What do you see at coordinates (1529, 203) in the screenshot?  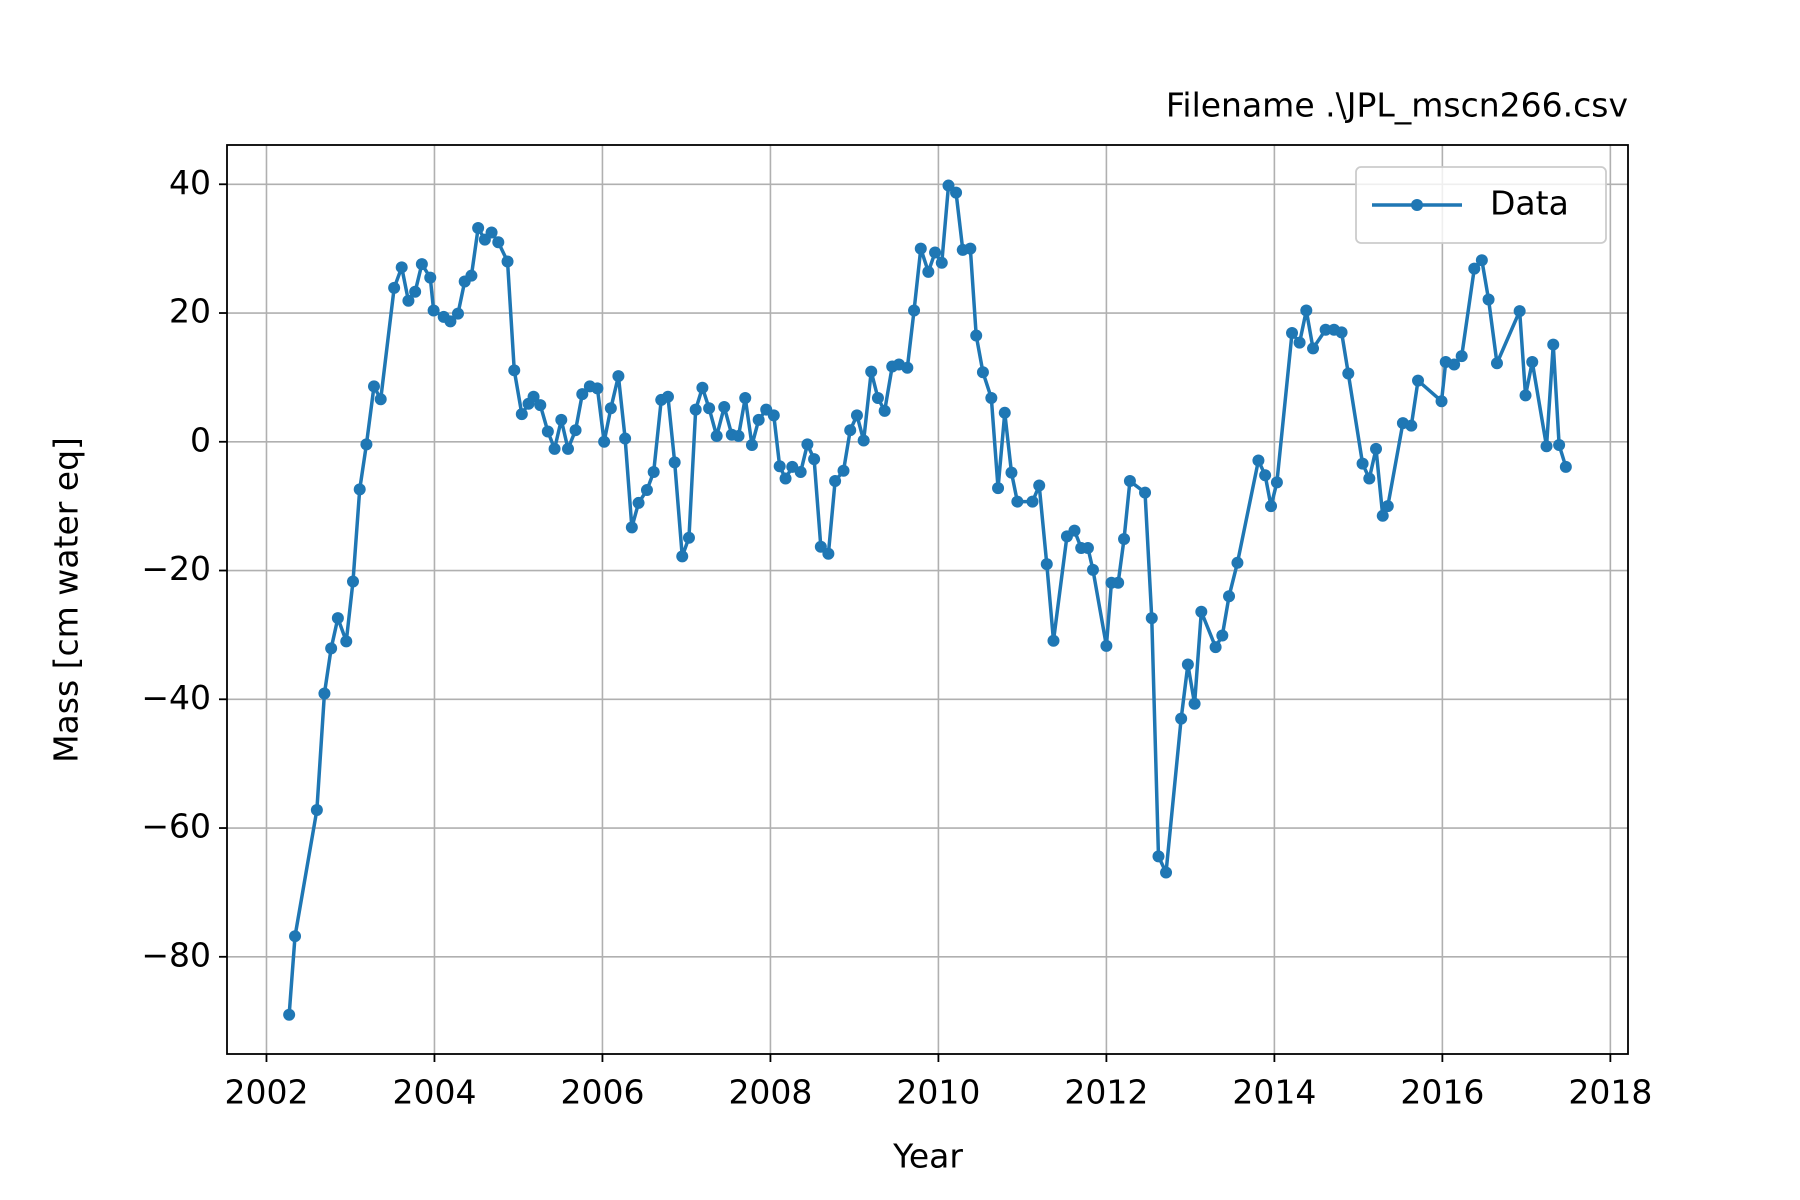 I see `legend-label: Data` at bounding box center [1529, 203].